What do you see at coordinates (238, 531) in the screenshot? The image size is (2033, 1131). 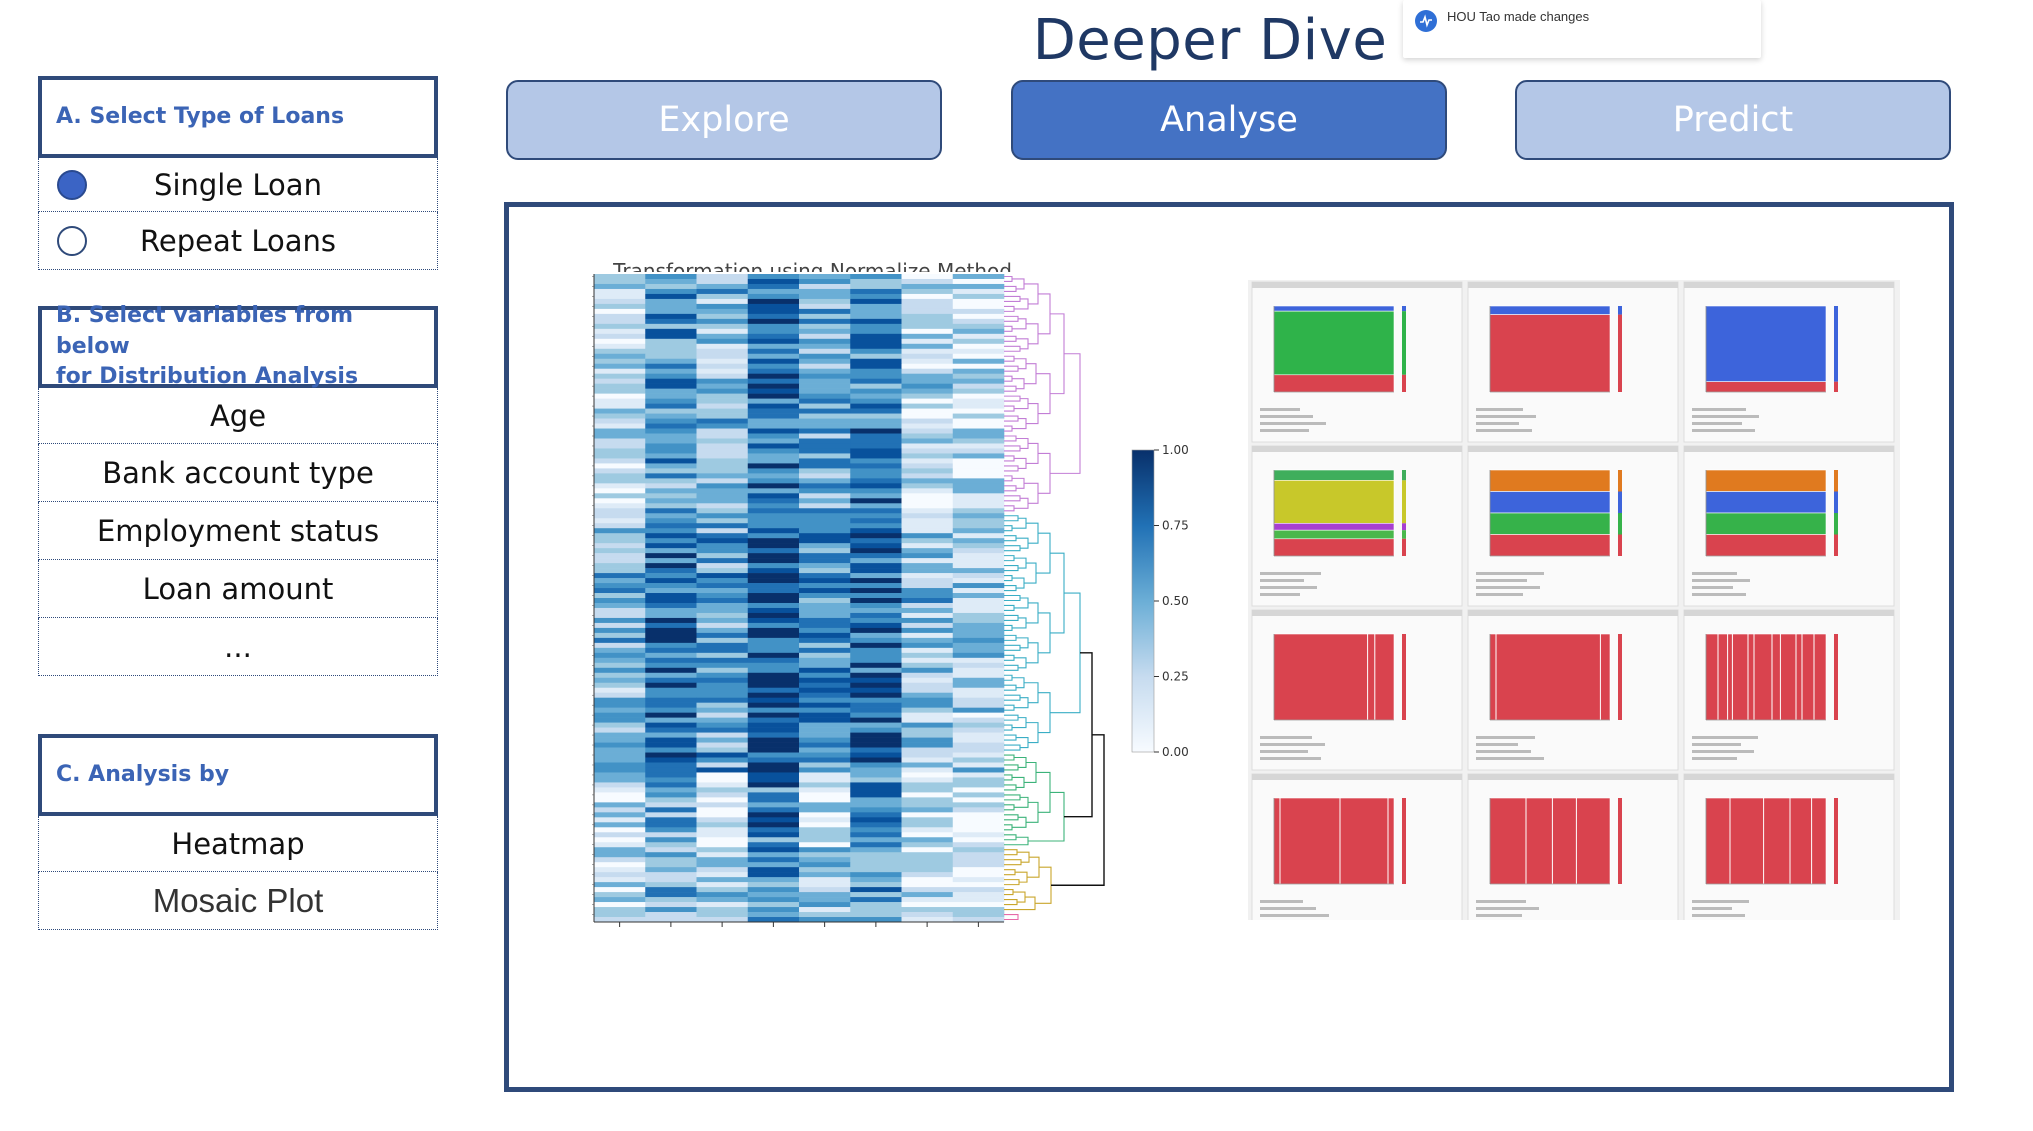 I see `variable-employment-status: Employment status` at bounding box center [238, 531].